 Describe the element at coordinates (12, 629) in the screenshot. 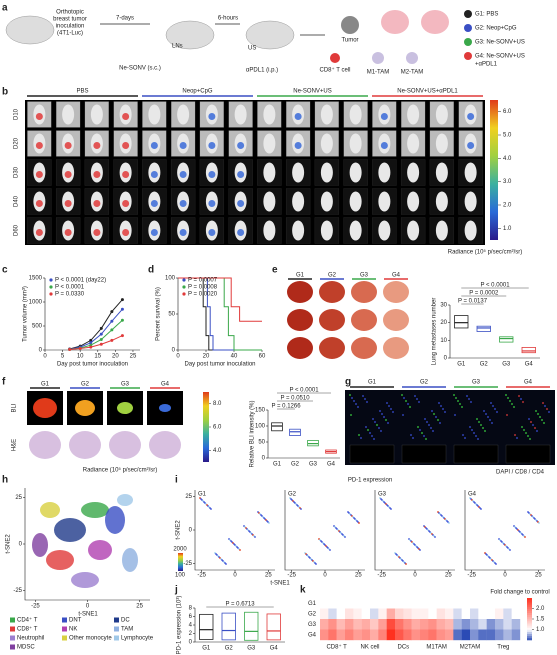

I see `legend-swatch` at that location.